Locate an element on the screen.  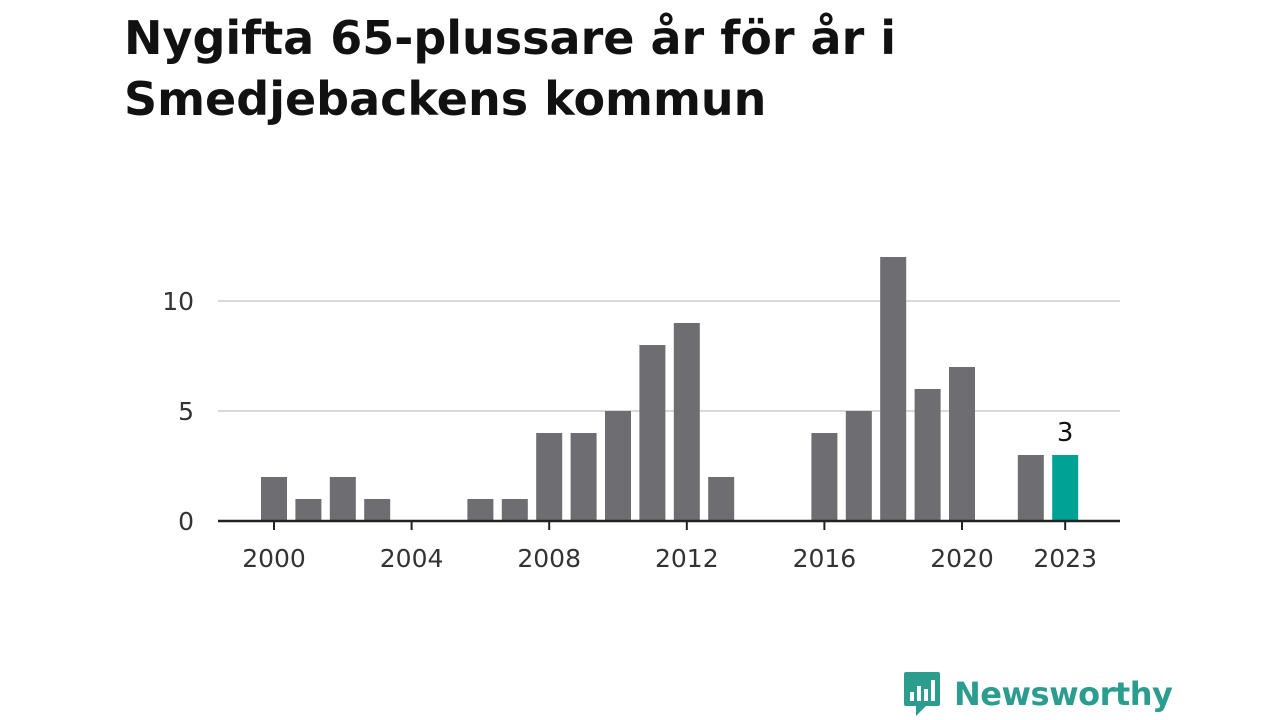
x-tick-label: 2023 is located at coordinates (1065, 558).